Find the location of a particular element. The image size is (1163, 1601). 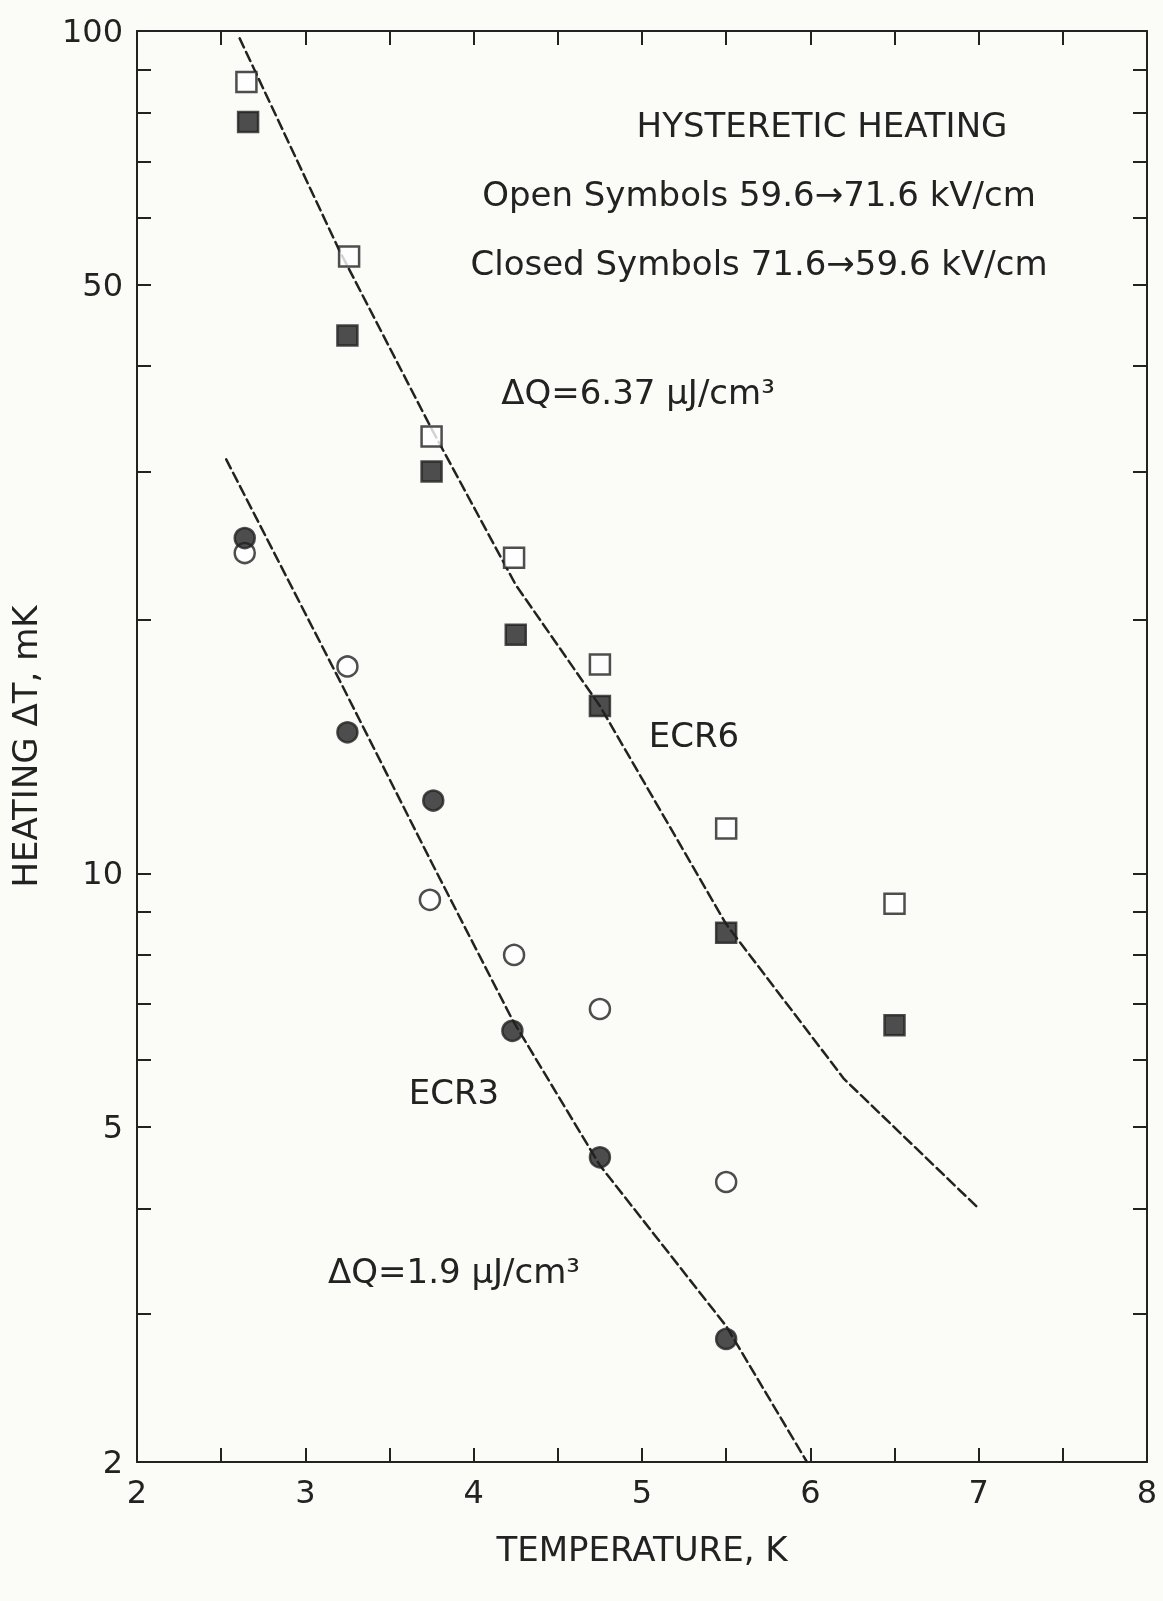

x-axis-title: TEMPERATURE, K is located at coordinates (642, 1549).